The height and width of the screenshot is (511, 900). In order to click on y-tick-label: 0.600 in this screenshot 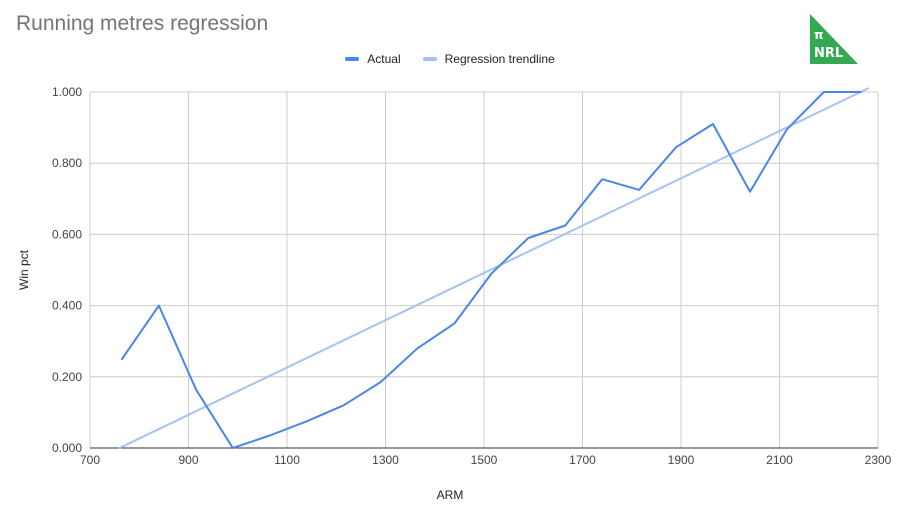, I will do `click(67, 234)`.